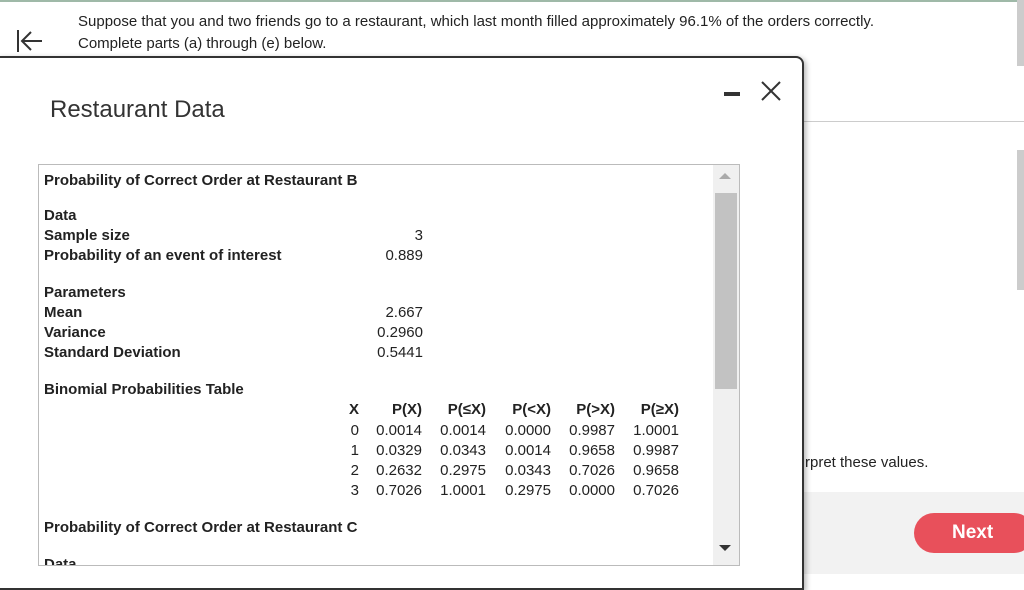 Image resolution: width=1024 pixels, height=590 pixels. Describe the element at coordinates (913, 121) in the screenshot. I see `divider` at that location.